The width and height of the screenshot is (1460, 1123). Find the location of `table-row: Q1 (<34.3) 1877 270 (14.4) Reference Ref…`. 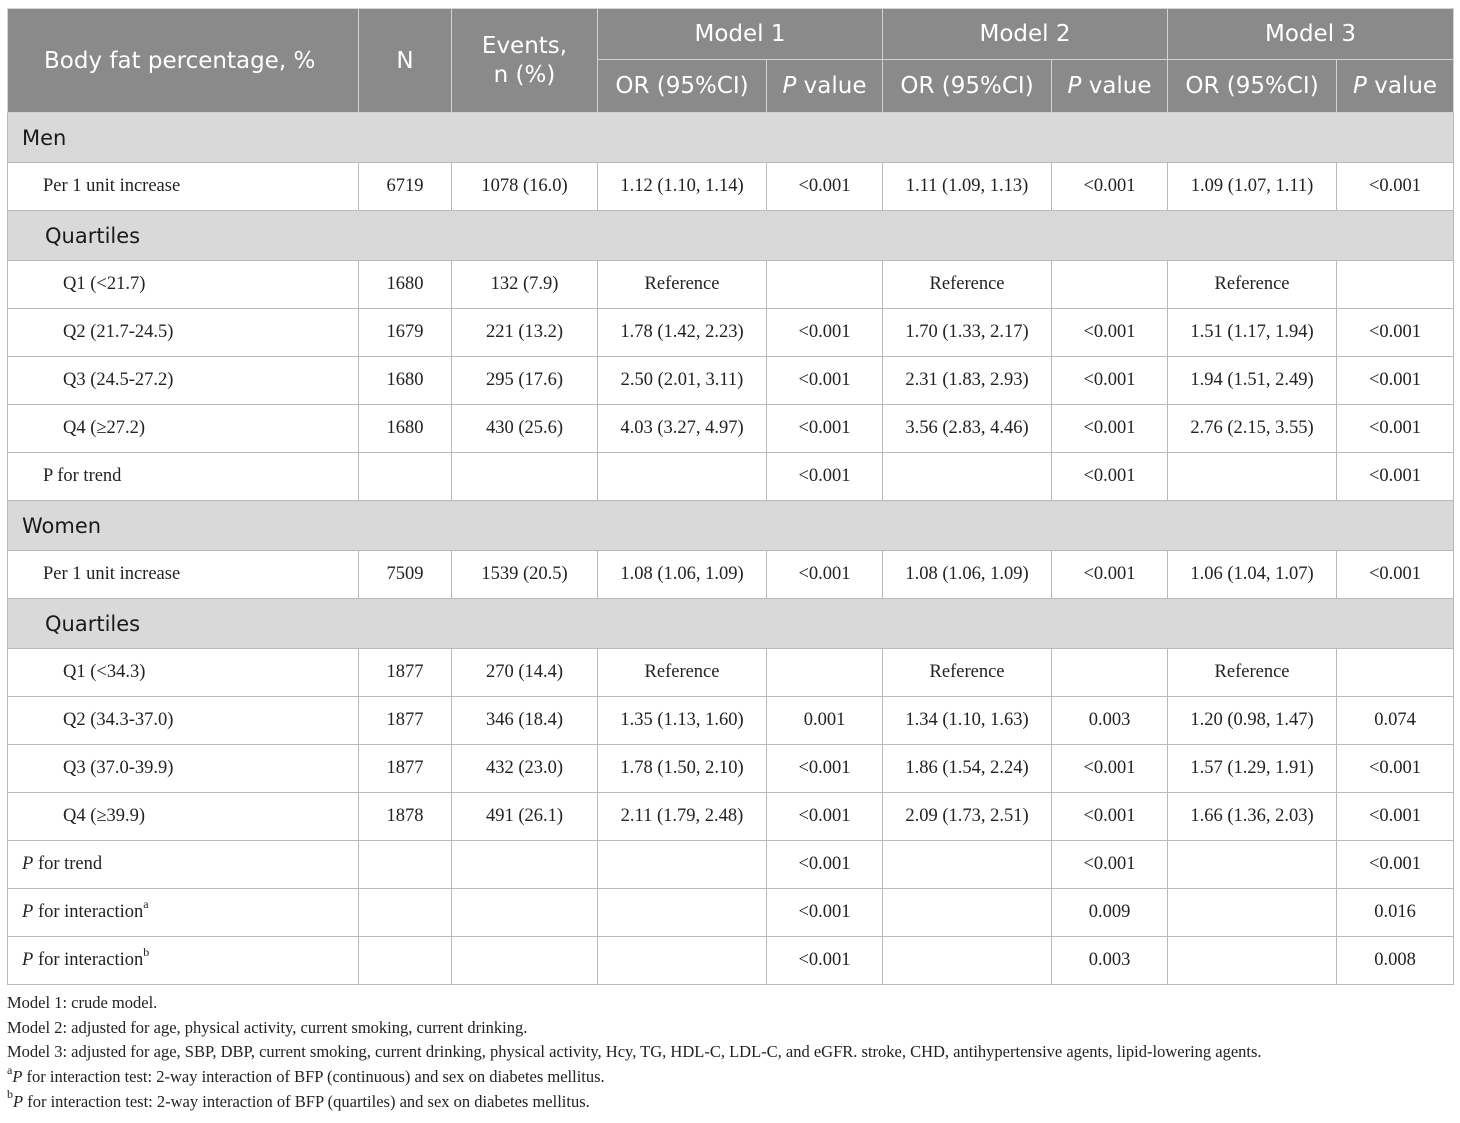

table-row: Q1 (<34.3) 1877 270 (14.4) Reference Ref… is located at coordinates (731, 672).